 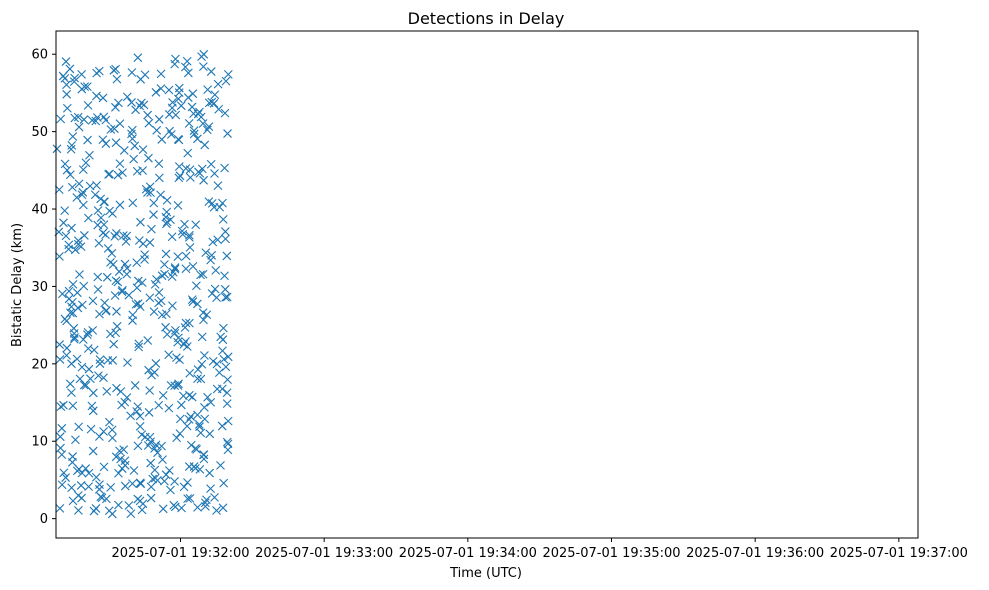 I want to click on y-tick-label: 40, so click(x=39, y=210).